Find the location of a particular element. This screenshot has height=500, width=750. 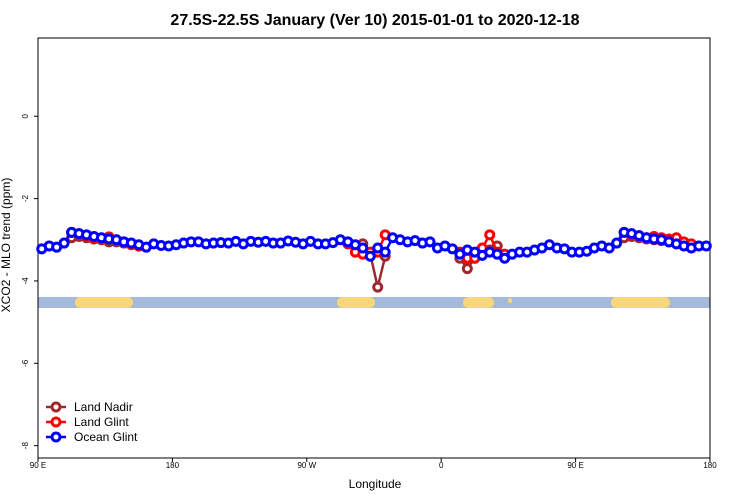

x-tick-label: 90 W is located at coordinates (306, 465).